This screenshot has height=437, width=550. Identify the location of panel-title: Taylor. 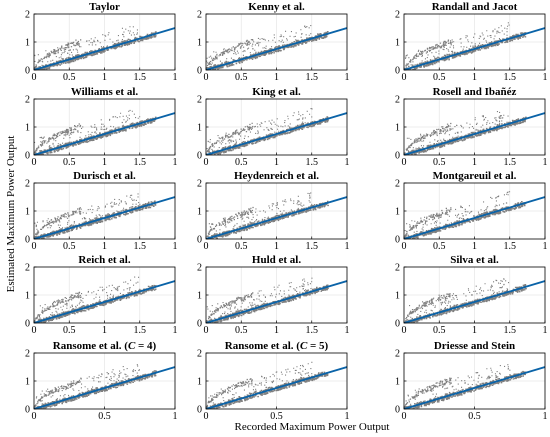
(104, 7).